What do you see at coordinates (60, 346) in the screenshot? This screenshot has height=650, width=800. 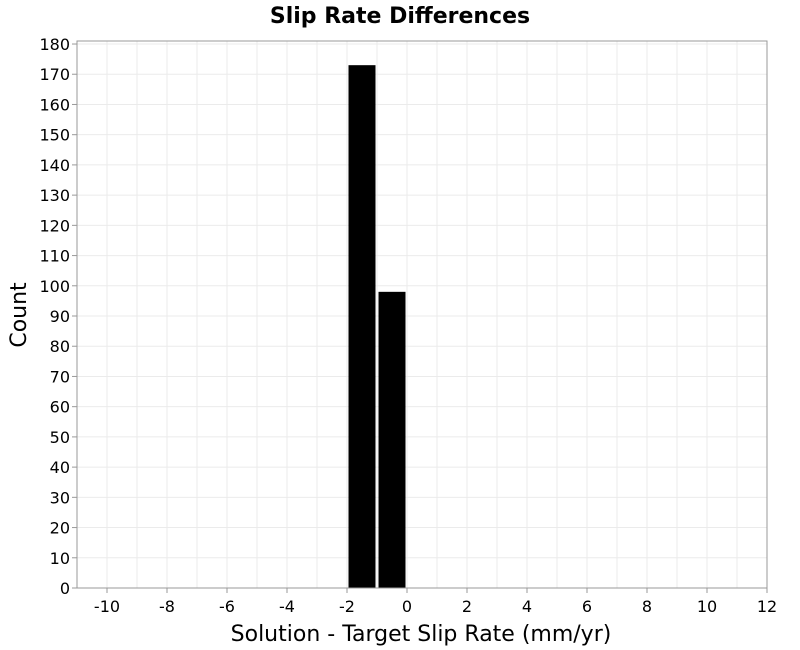 I see `y-tick-label: 80` at bounding box center [60, 346].